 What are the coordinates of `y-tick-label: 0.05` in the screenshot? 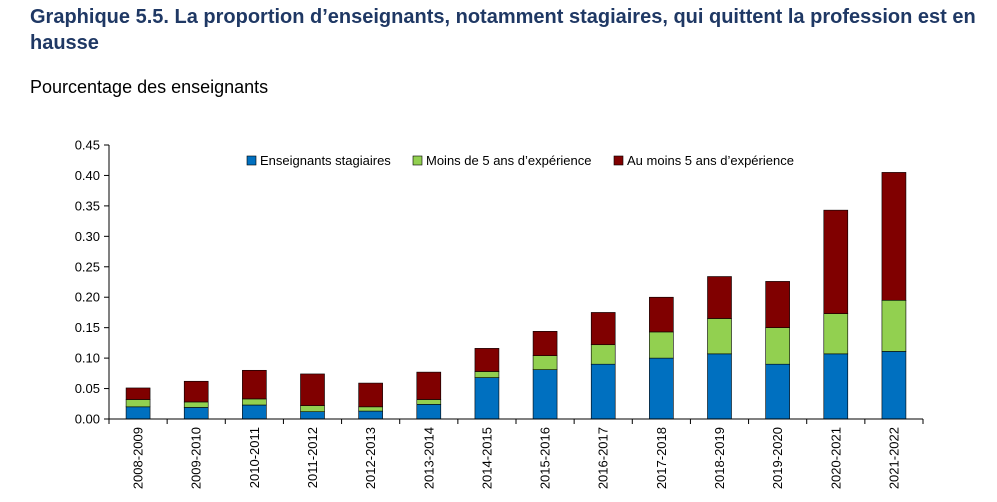 It's located at (87, 388).